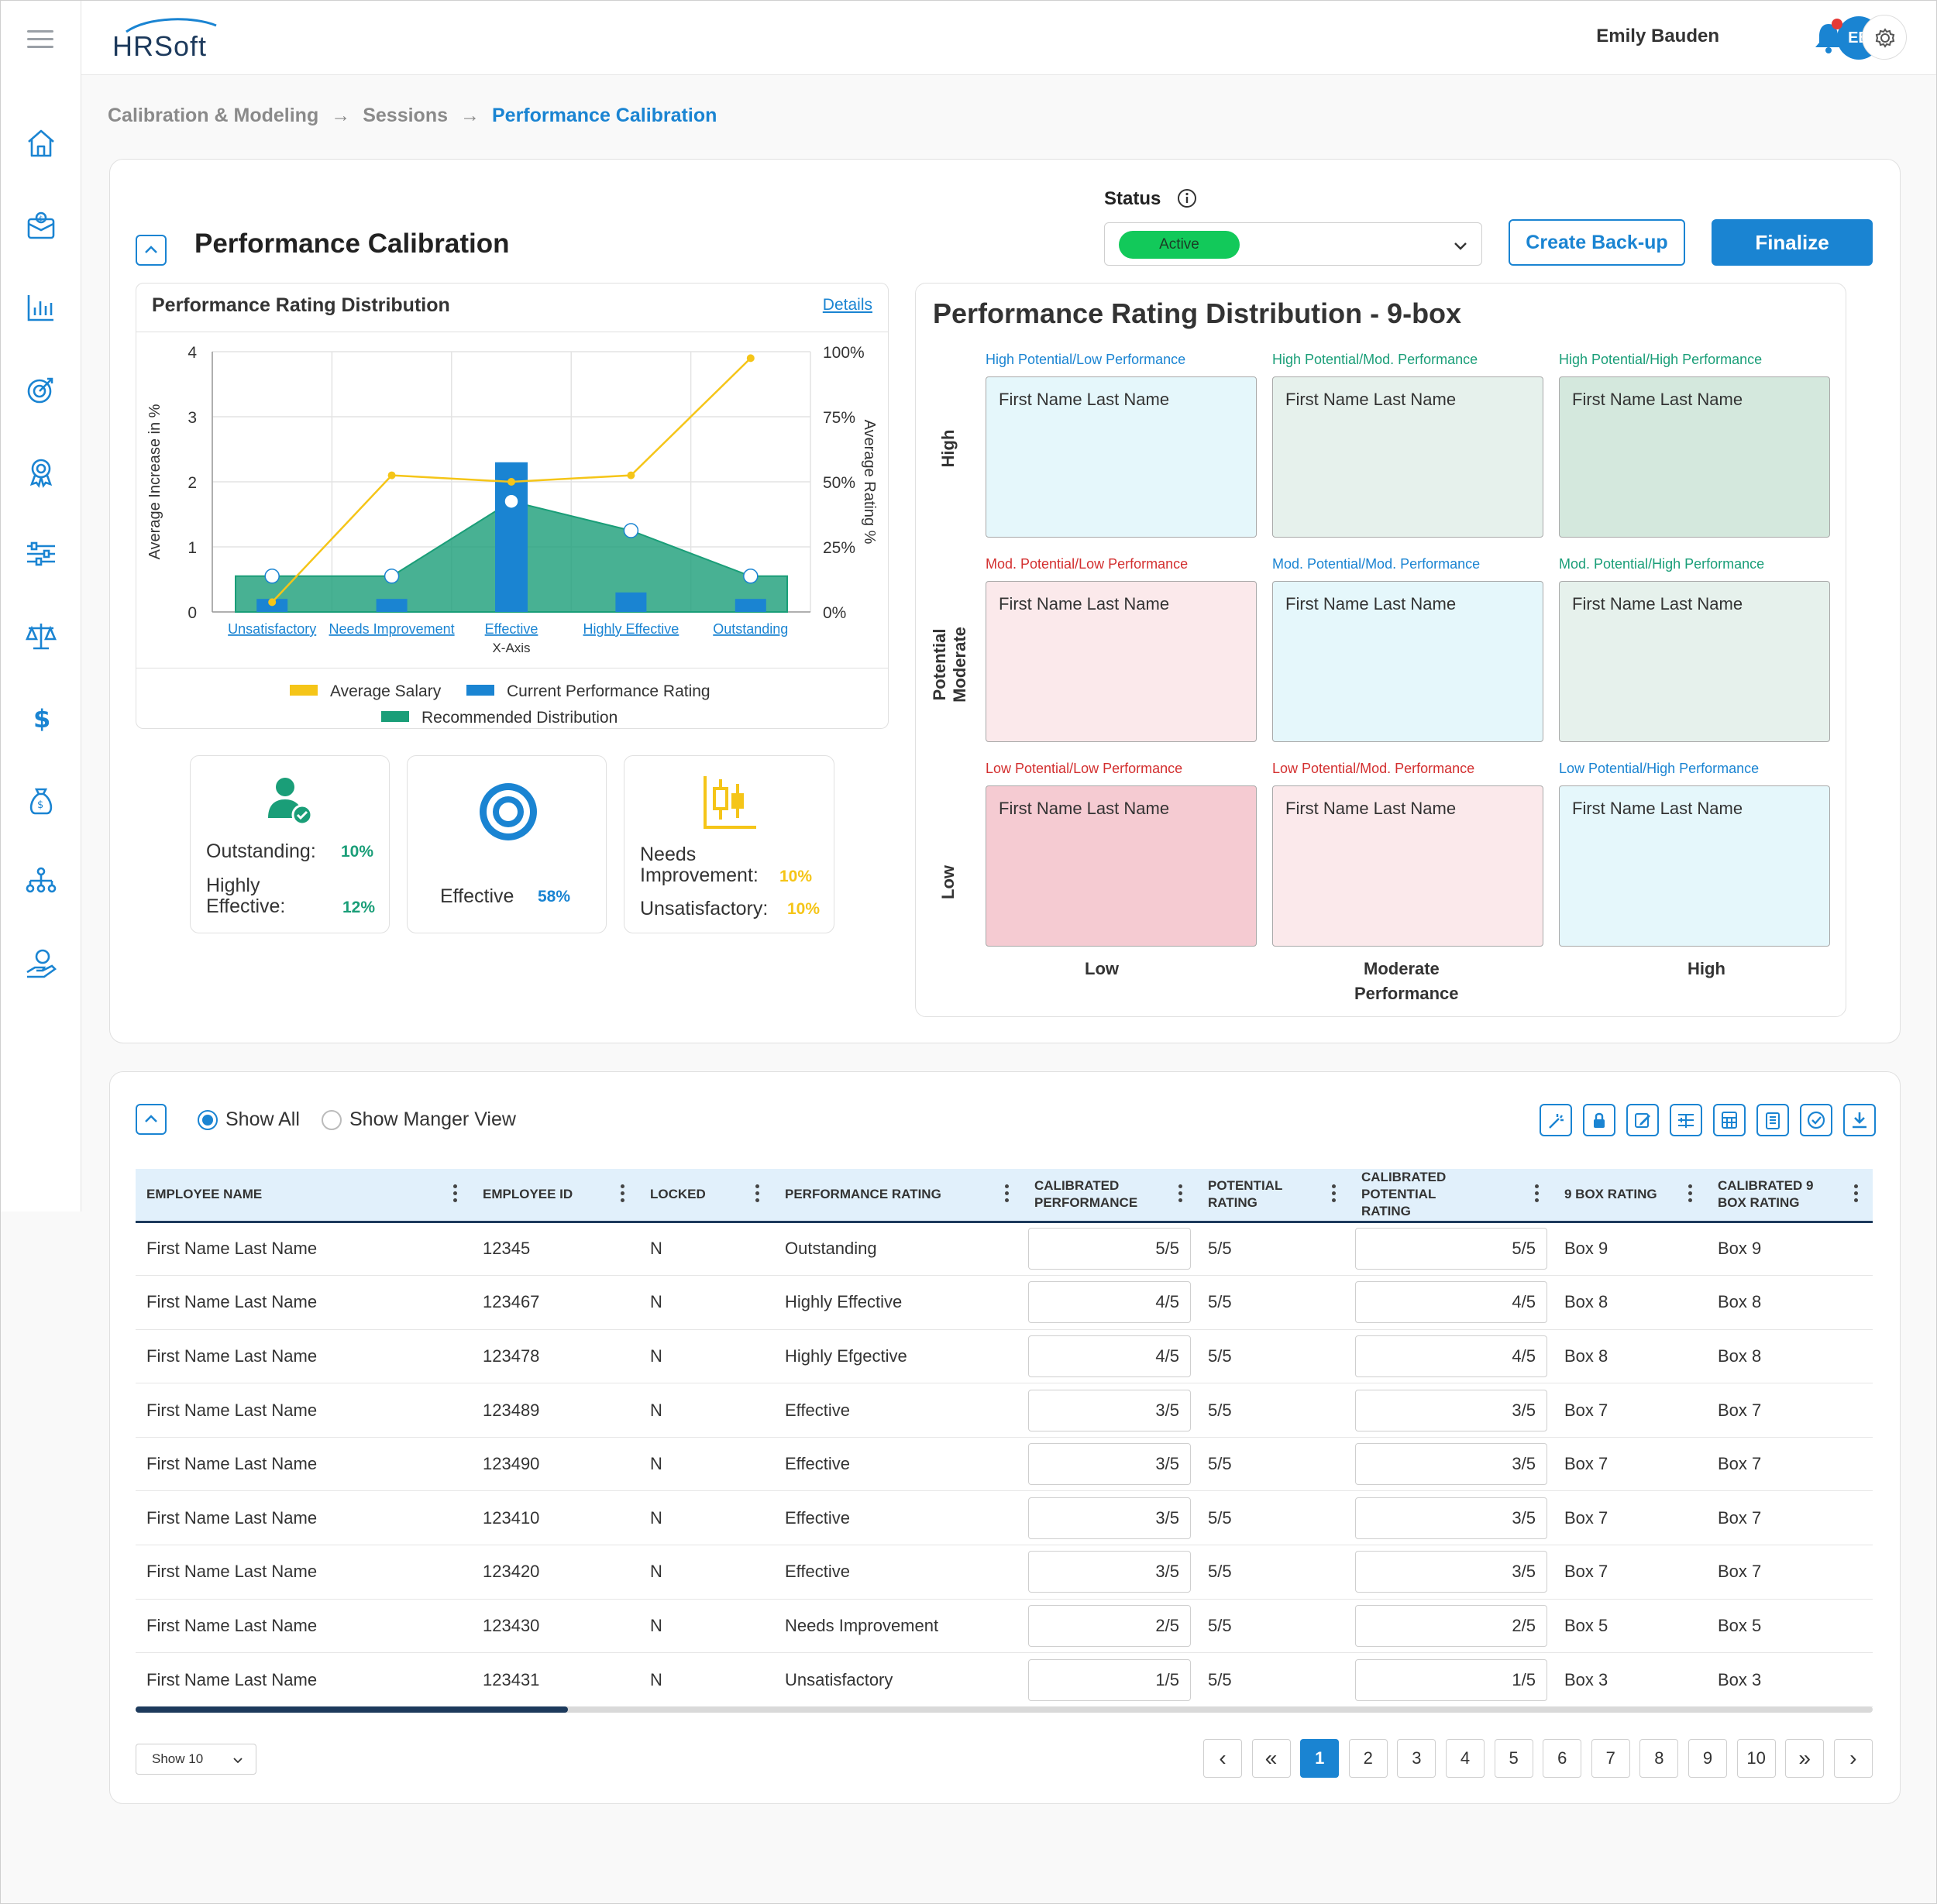 Image resolution: width=1937 pixels, height=1904 pixels. Describe the element at coordinates (1563, 1758) in the screenshot. I see `page-button: 6` at that location.